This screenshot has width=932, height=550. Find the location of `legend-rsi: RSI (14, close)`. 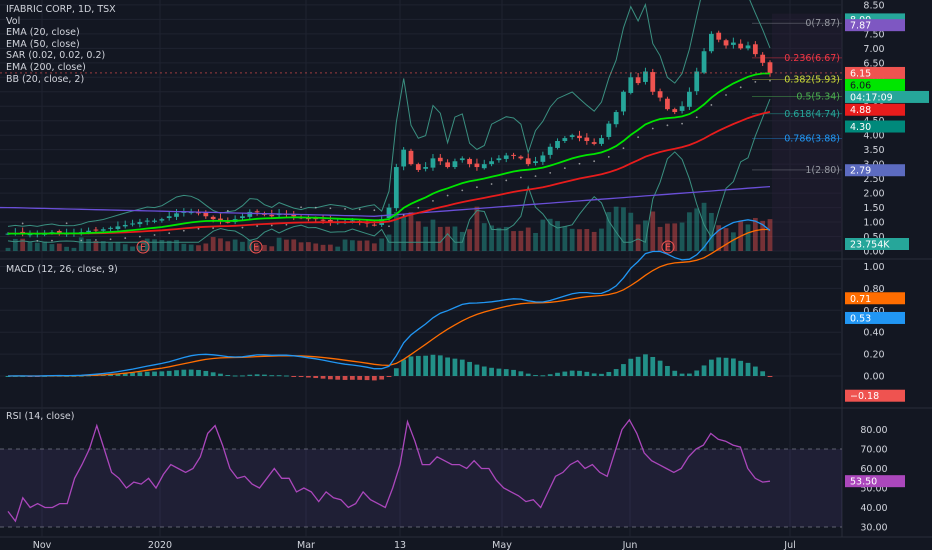

legend-rsi: RSI (14, close) is located at coordinates (40, 416).